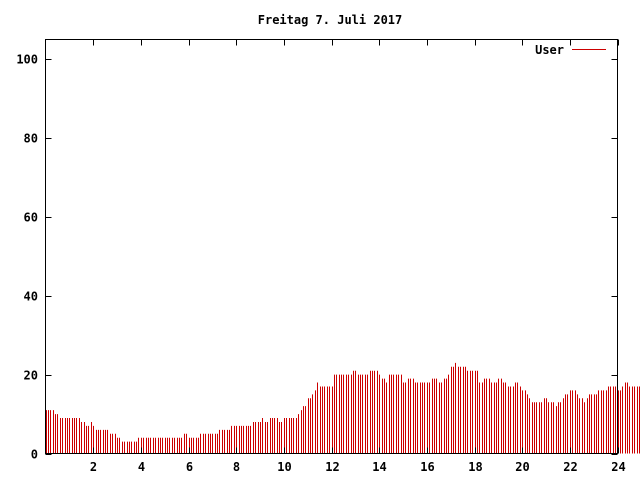 Image resolution: width=640 pixels, height=480 pixels. Describe the element at coordinates (332, 467) in the screenshot. I see `x-tick-label: 12` at that location.